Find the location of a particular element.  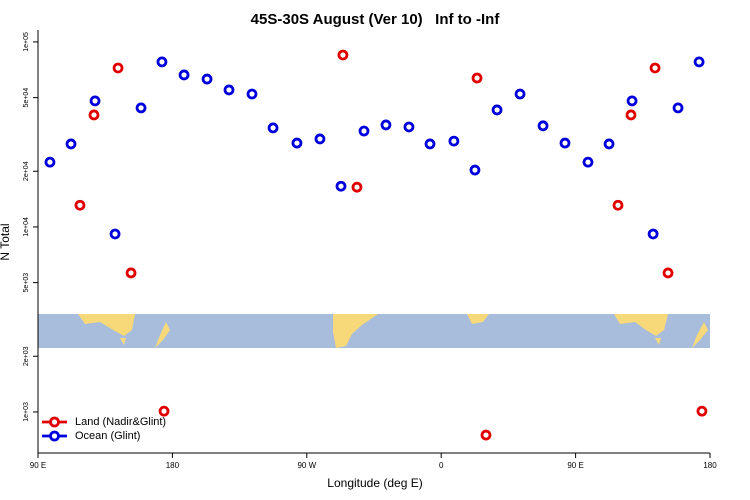

x-axis-label: Longitude (deg E) is located at coordinates (374, 483).